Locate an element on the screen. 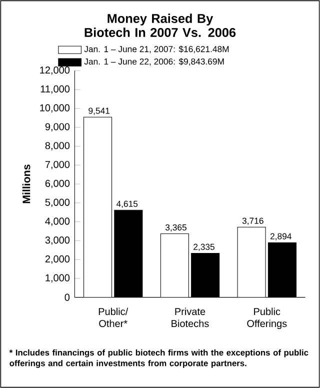 Image resolution: width=320 pixels, height=388 pixels. y-tick-label: 7,000 is located at coordinates (57, 165).